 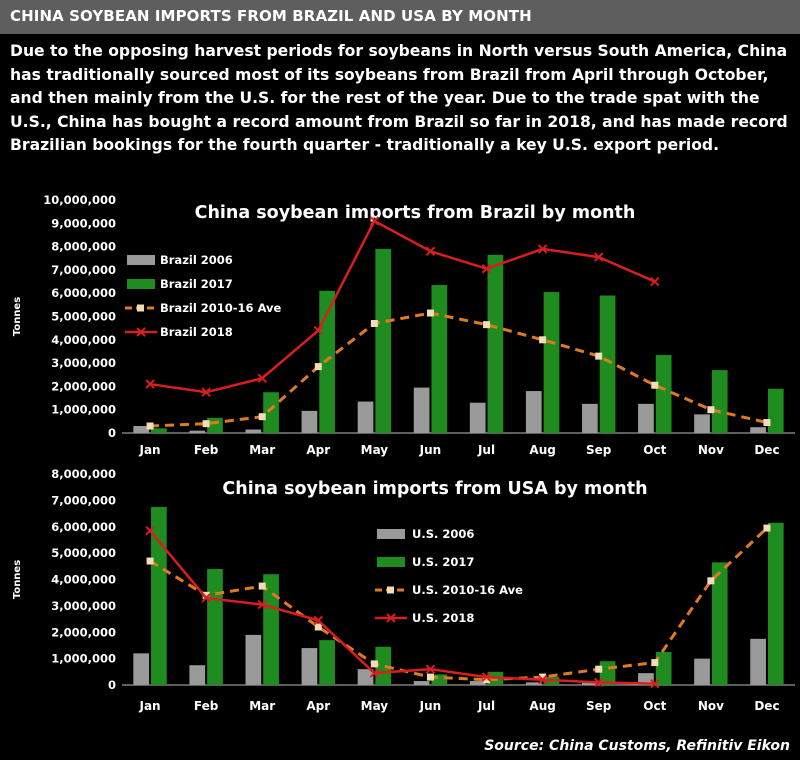 I want to click on legend-label: Brazil 2006, so click(x=196, y=260).